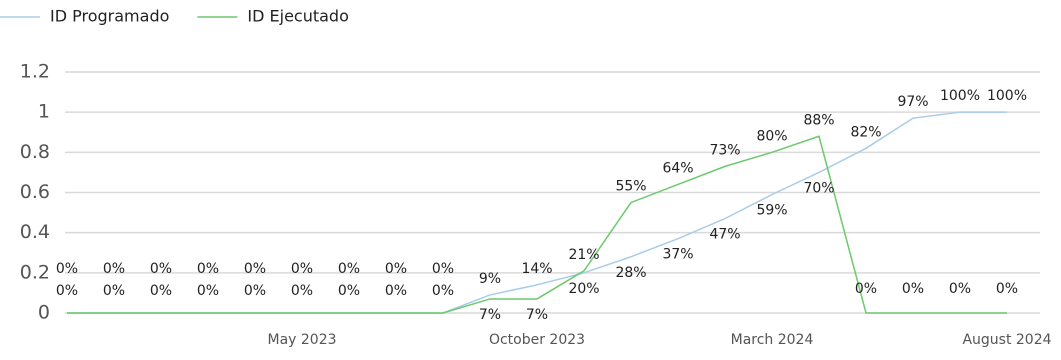 The image size is (1061, 360). What do you see at coordinates (35, 72) in the screenshot?
I see `y-tick-label: 1.2` at bounding box center [35, 72].